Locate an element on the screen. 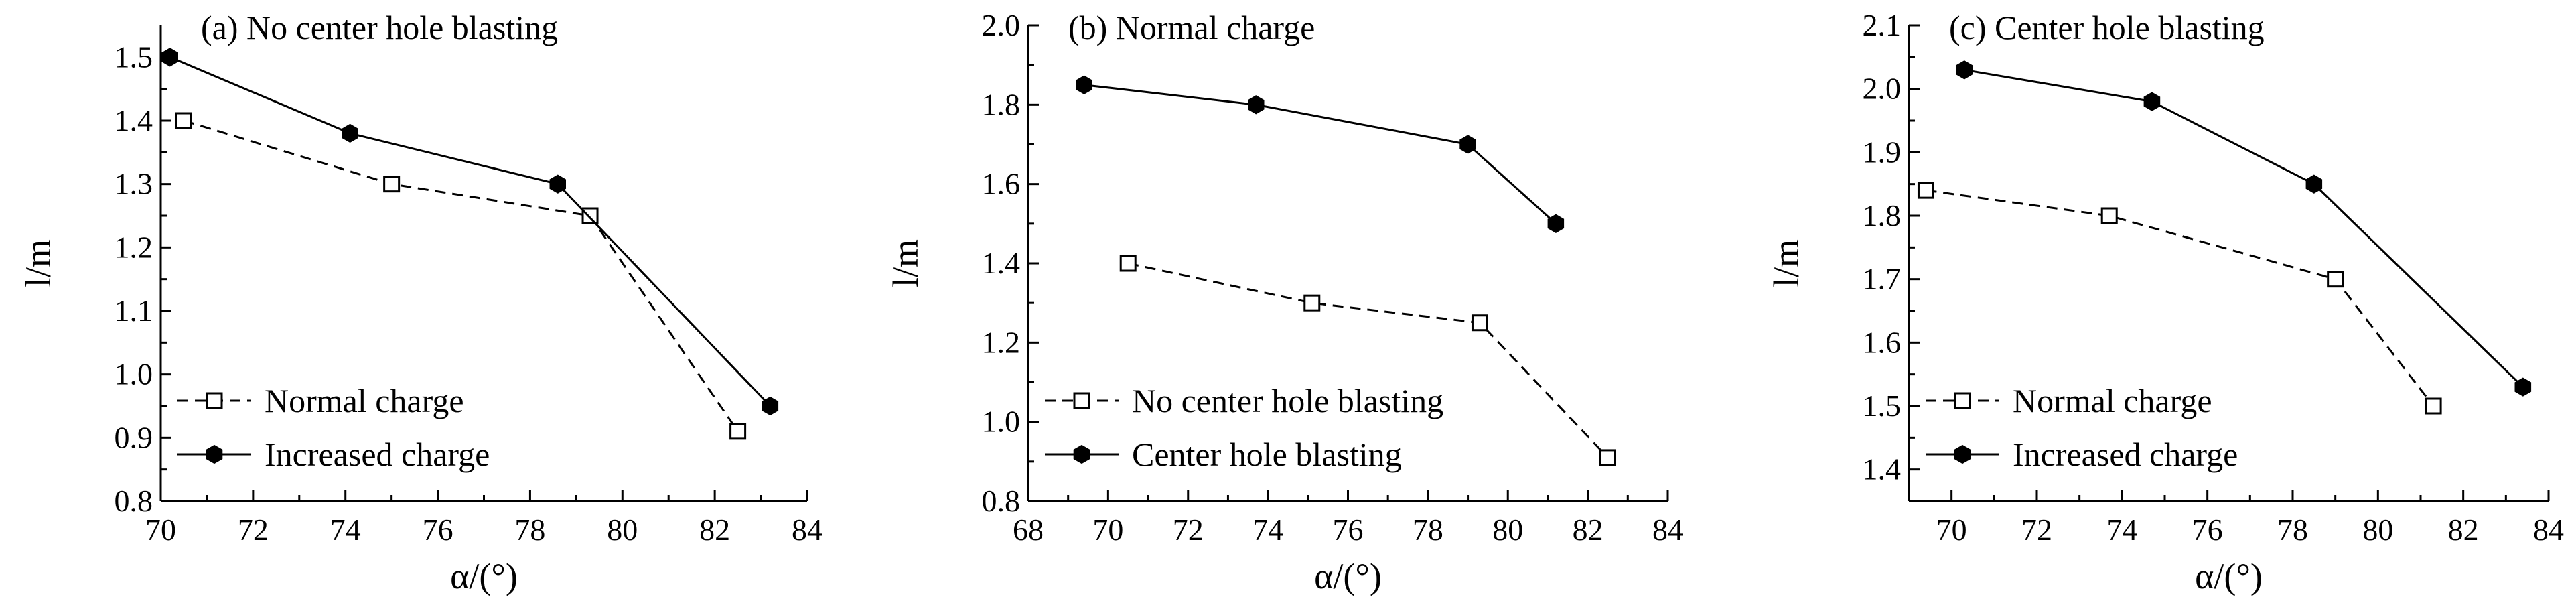  y-tick-label: 0.9 is located at coordinates (134, 437).